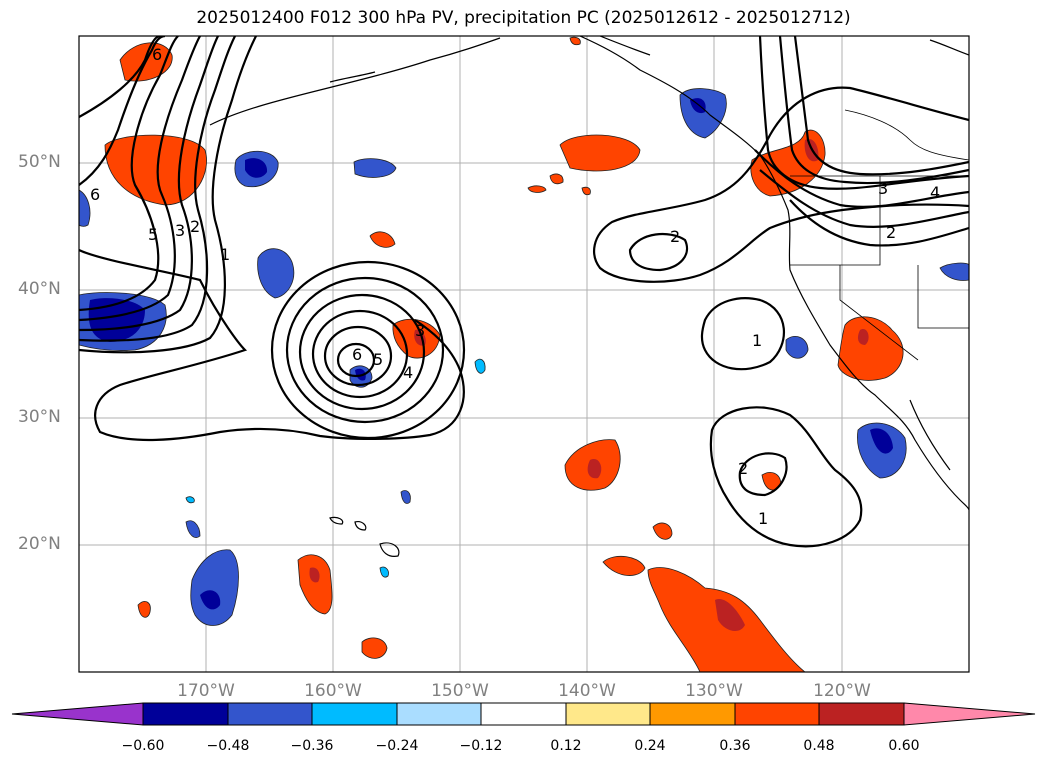 Image resolution: width=1047 pixels, height=765 pixels. What do you see at coordinates (714, 691) in the screenshot?
I see `lon-label: 130°W` at bounding box center [714, 691].